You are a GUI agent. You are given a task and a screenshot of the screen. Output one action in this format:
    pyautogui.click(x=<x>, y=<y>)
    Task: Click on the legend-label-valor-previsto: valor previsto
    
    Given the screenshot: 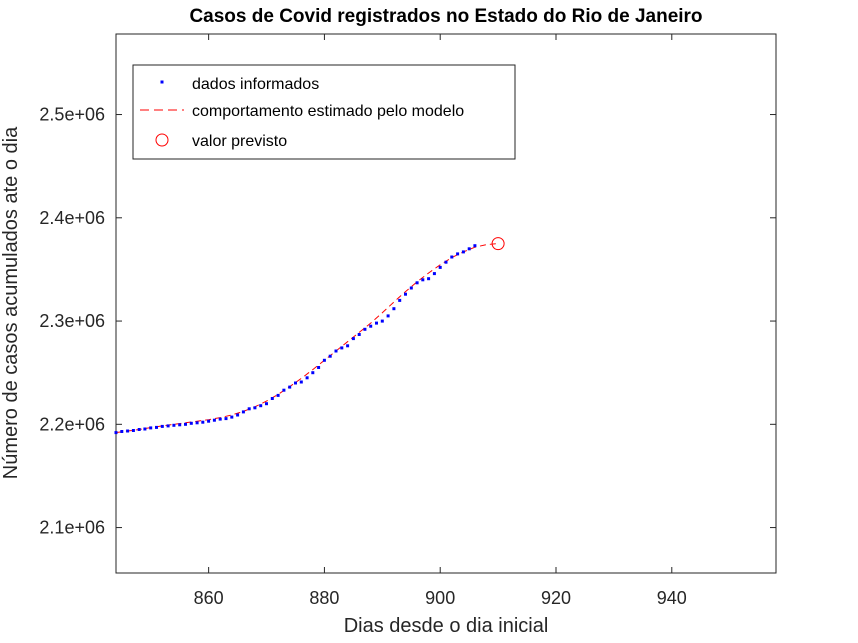 What is the action you would take?
    pyautogui.click(x=239, y=141)
    